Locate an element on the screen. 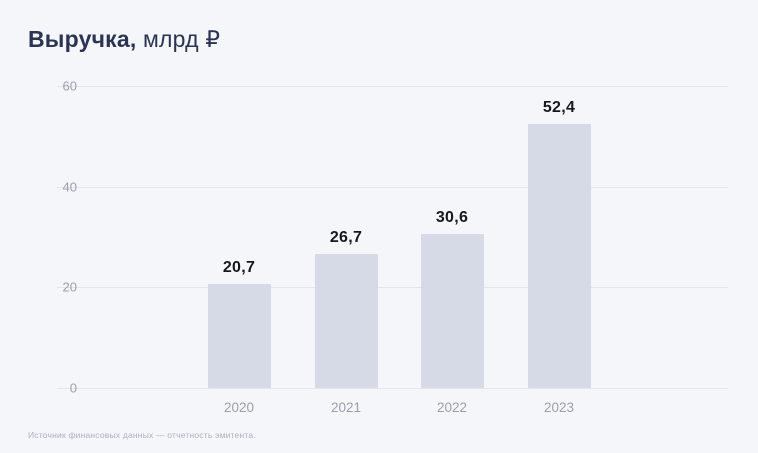 The height and width of the screenshot is (453, 758). bar-value-label: 26,7 is located at coordinates (346, 237).